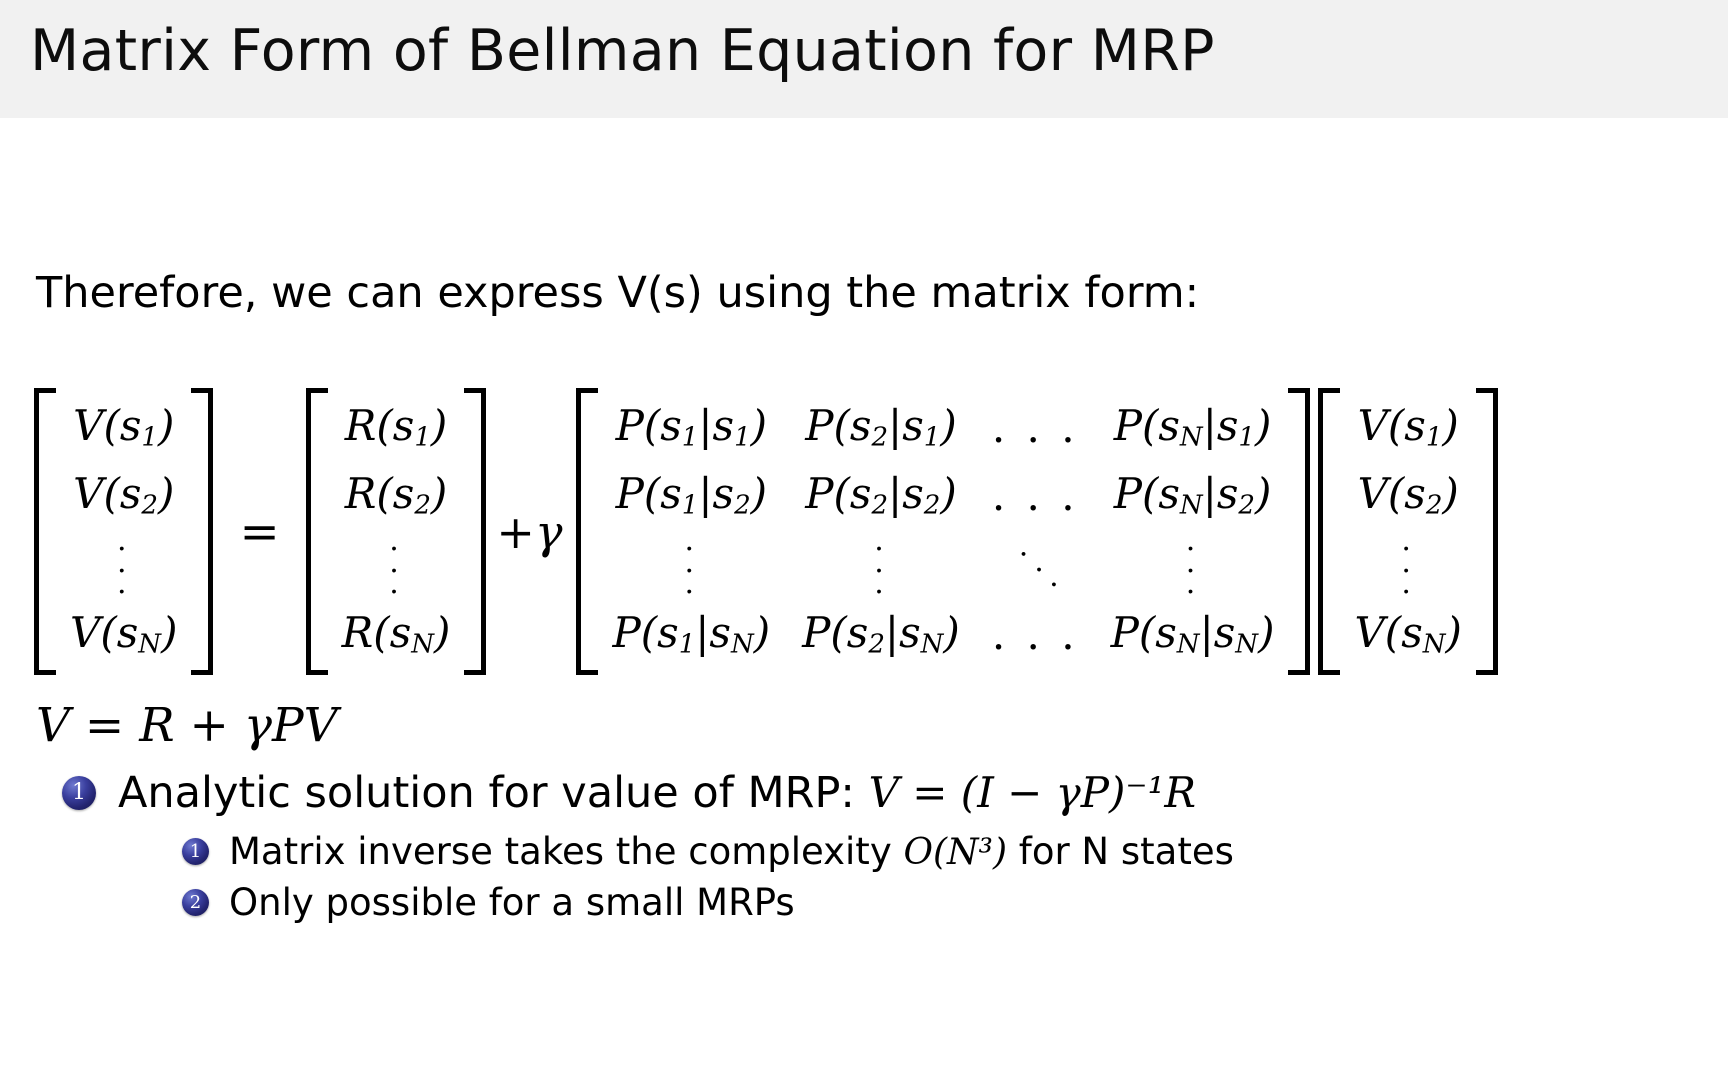 The height and width of the screenshot is (1080, 1728). What do you see at coordinates (195, 902) in the screenshot?
I see `numbered-bullet-icon: 2` at bounding box center [195, 902].